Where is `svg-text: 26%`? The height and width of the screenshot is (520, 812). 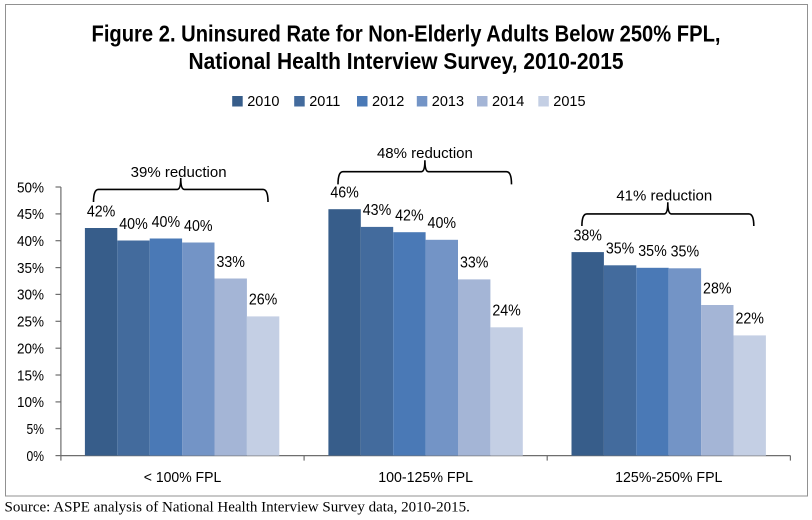
svg-text: 26% is located at coordinates (263, 300).